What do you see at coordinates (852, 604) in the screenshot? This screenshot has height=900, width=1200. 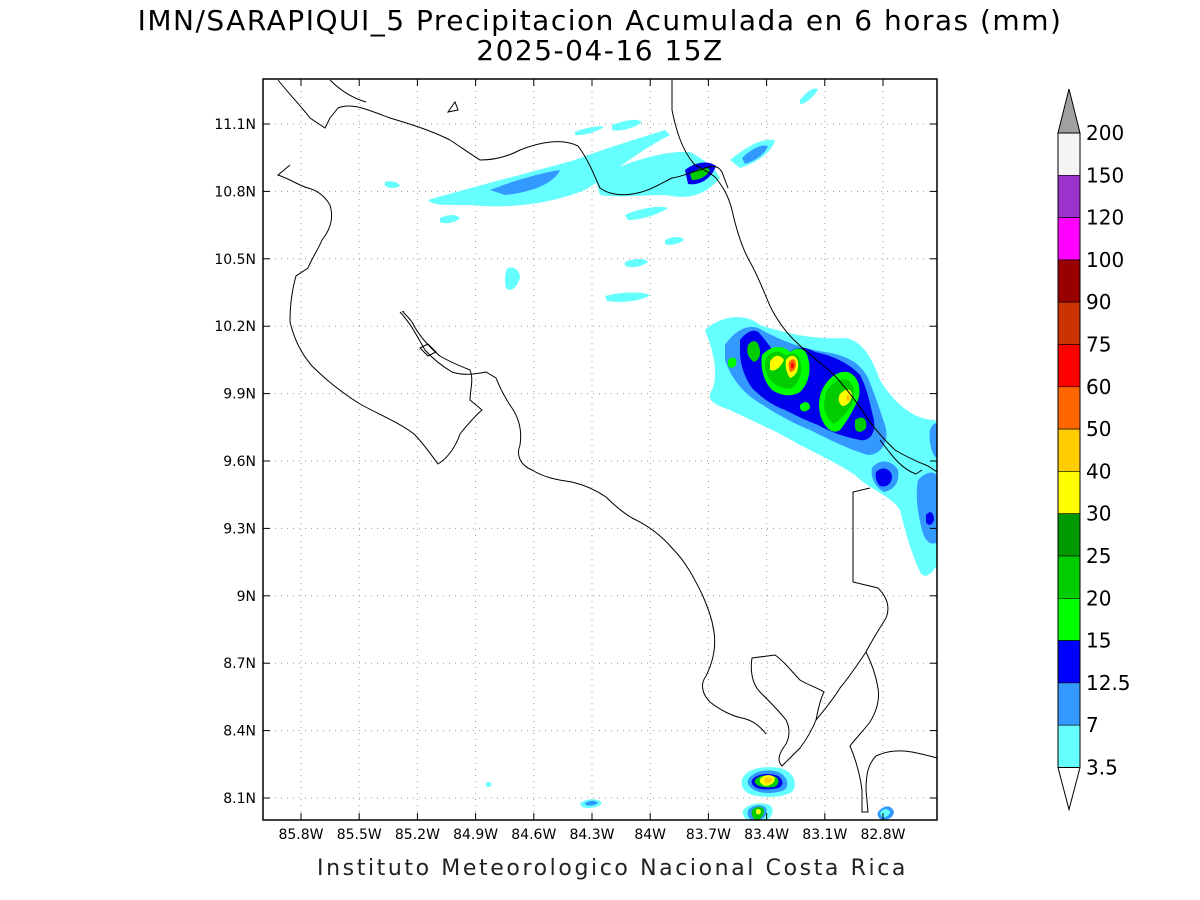 I see `golfo-dulce` at bounding box center [852, 604].